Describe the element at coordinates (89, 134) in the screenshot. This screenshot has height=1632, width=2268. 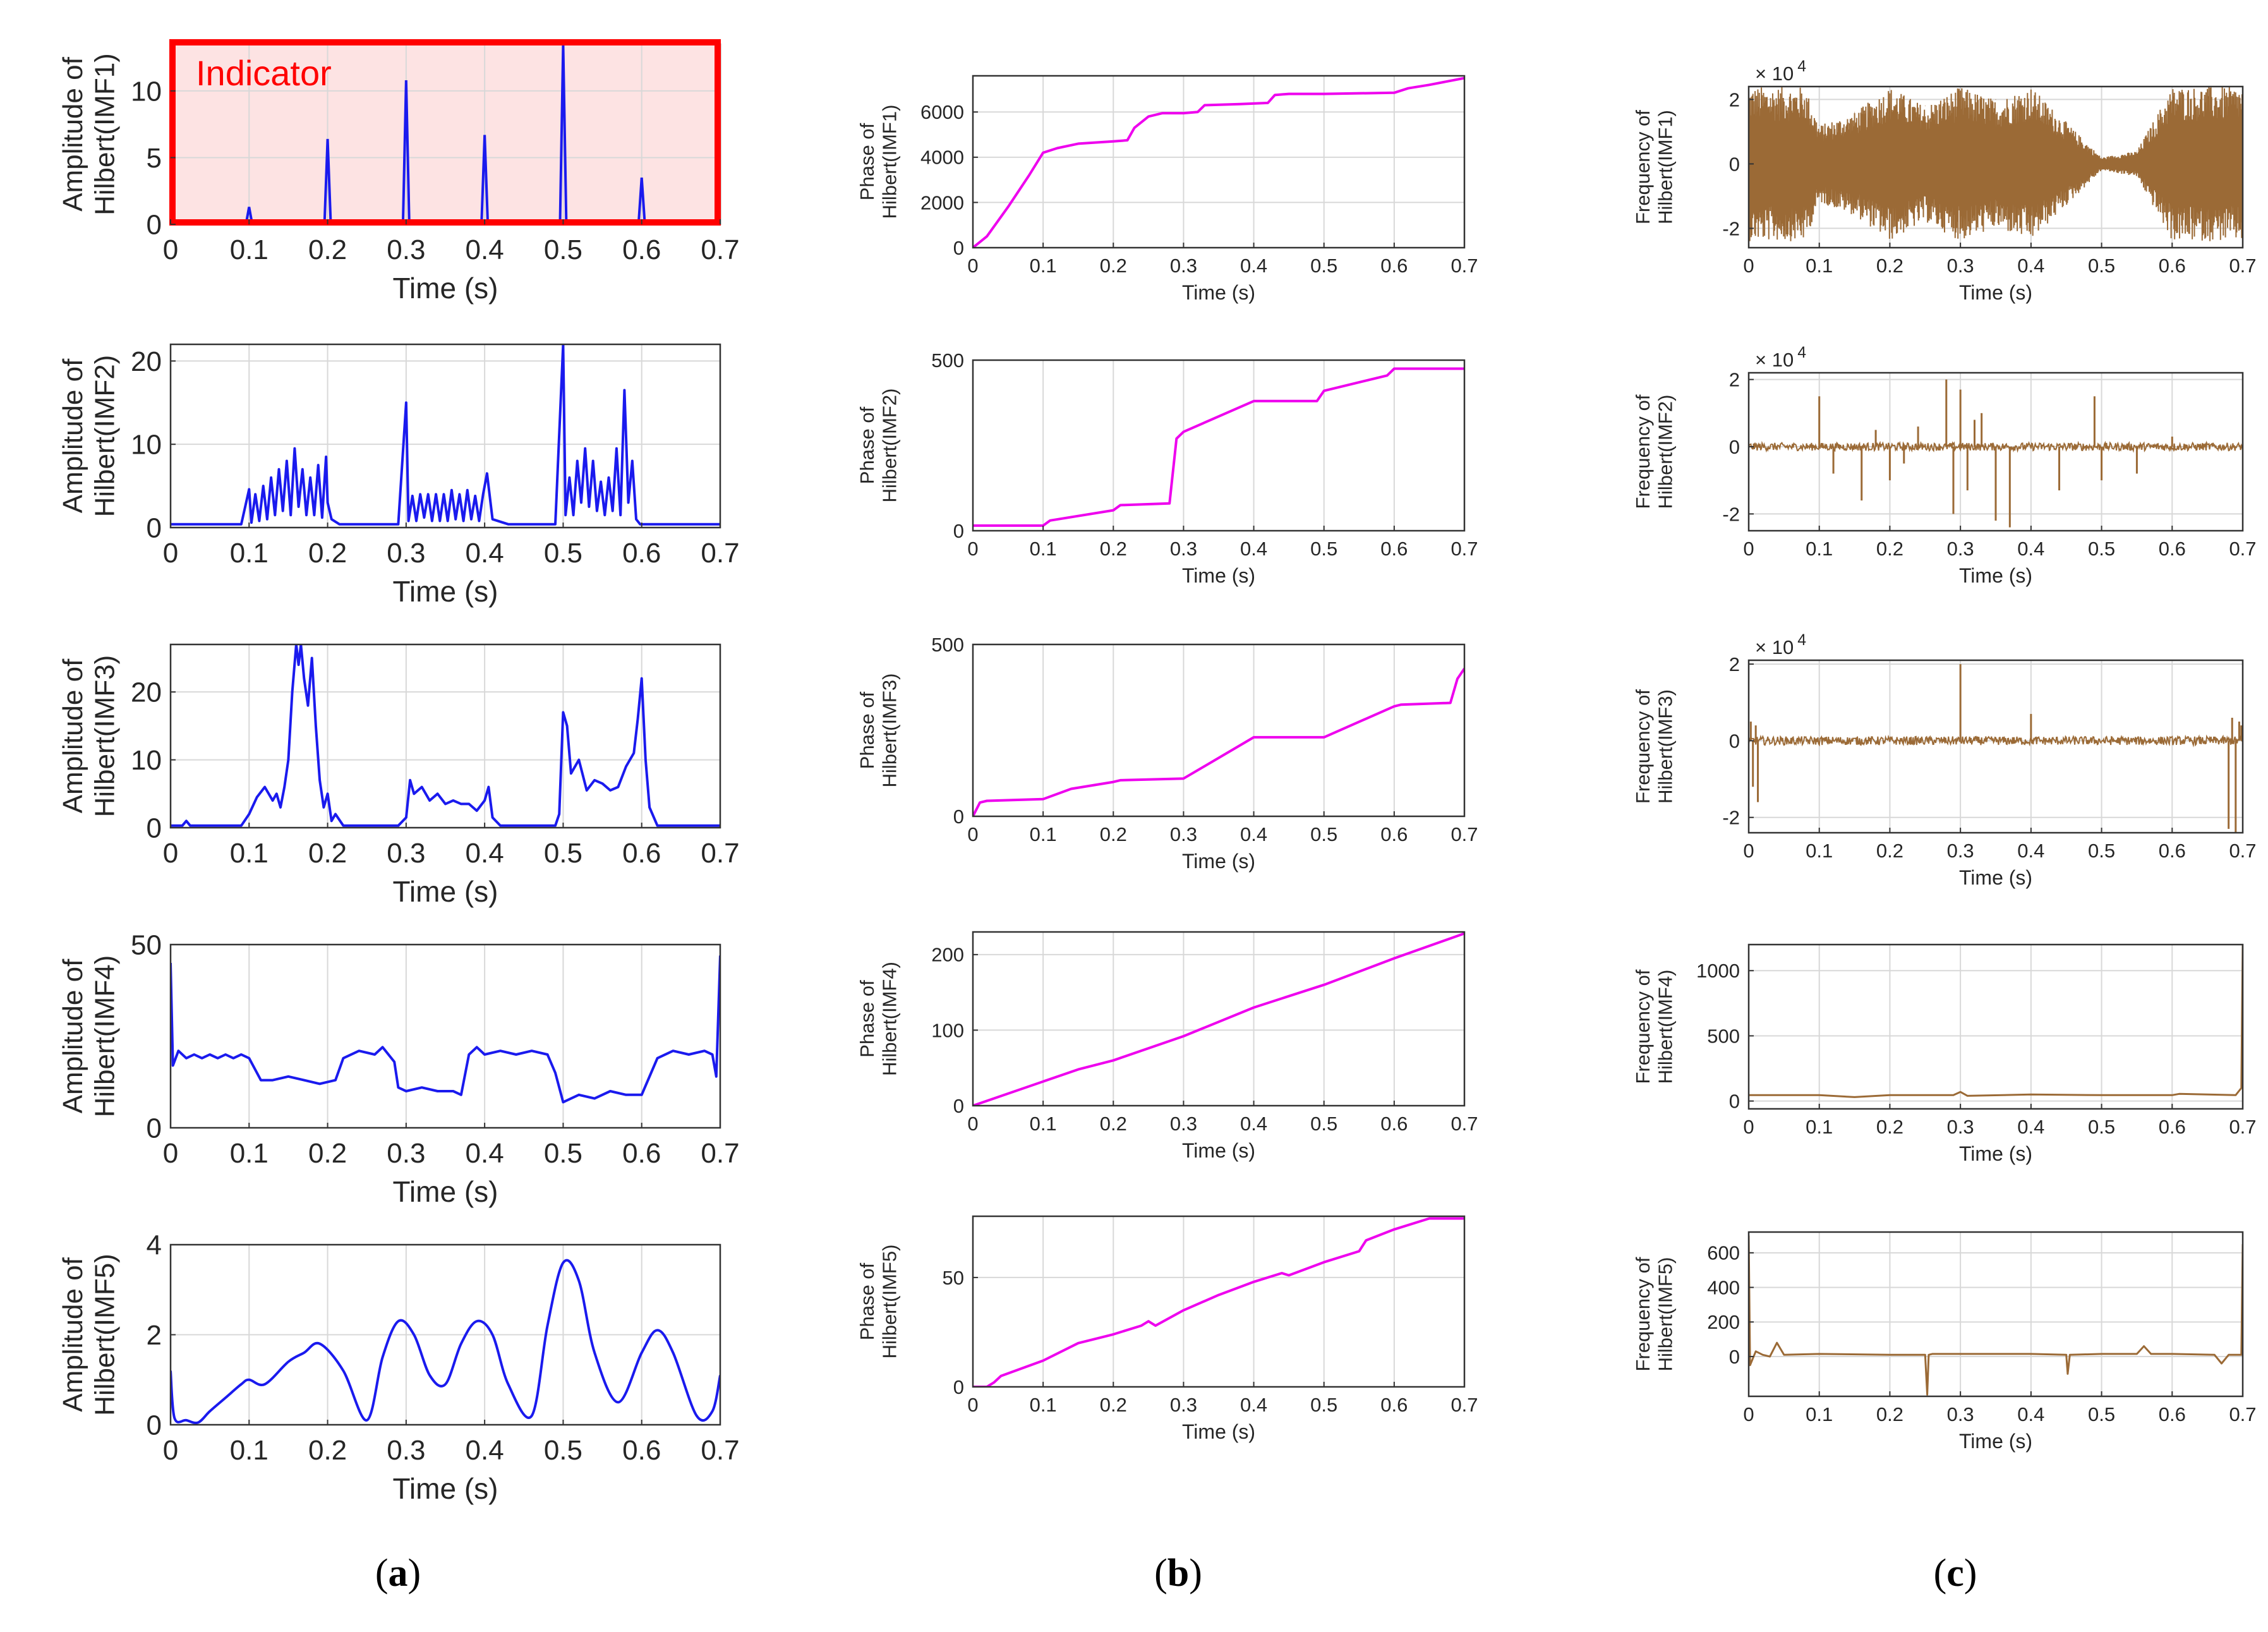
I see `y-axis-label: Amplitude of Hilbert(IMF1)` at that location.